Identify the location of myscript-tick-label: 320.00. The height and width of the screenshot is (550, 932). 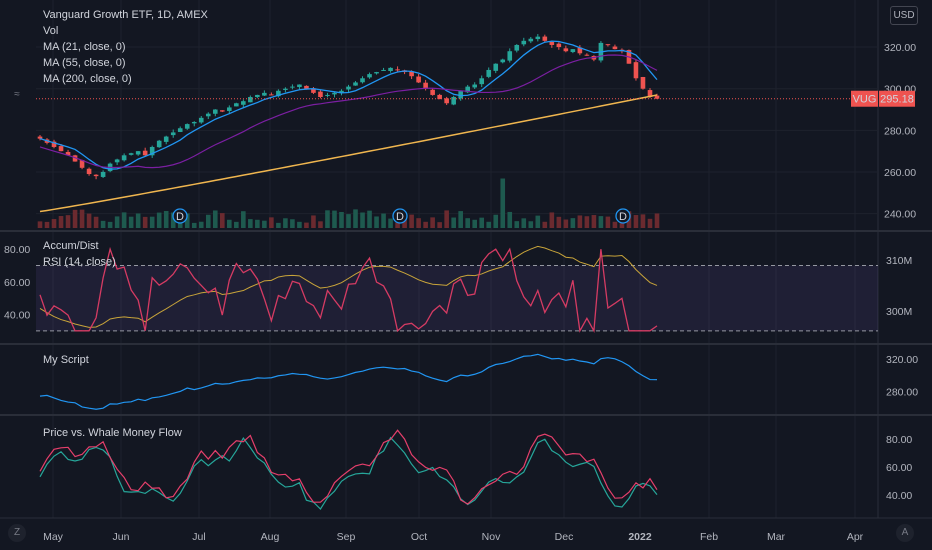
(902, 360).